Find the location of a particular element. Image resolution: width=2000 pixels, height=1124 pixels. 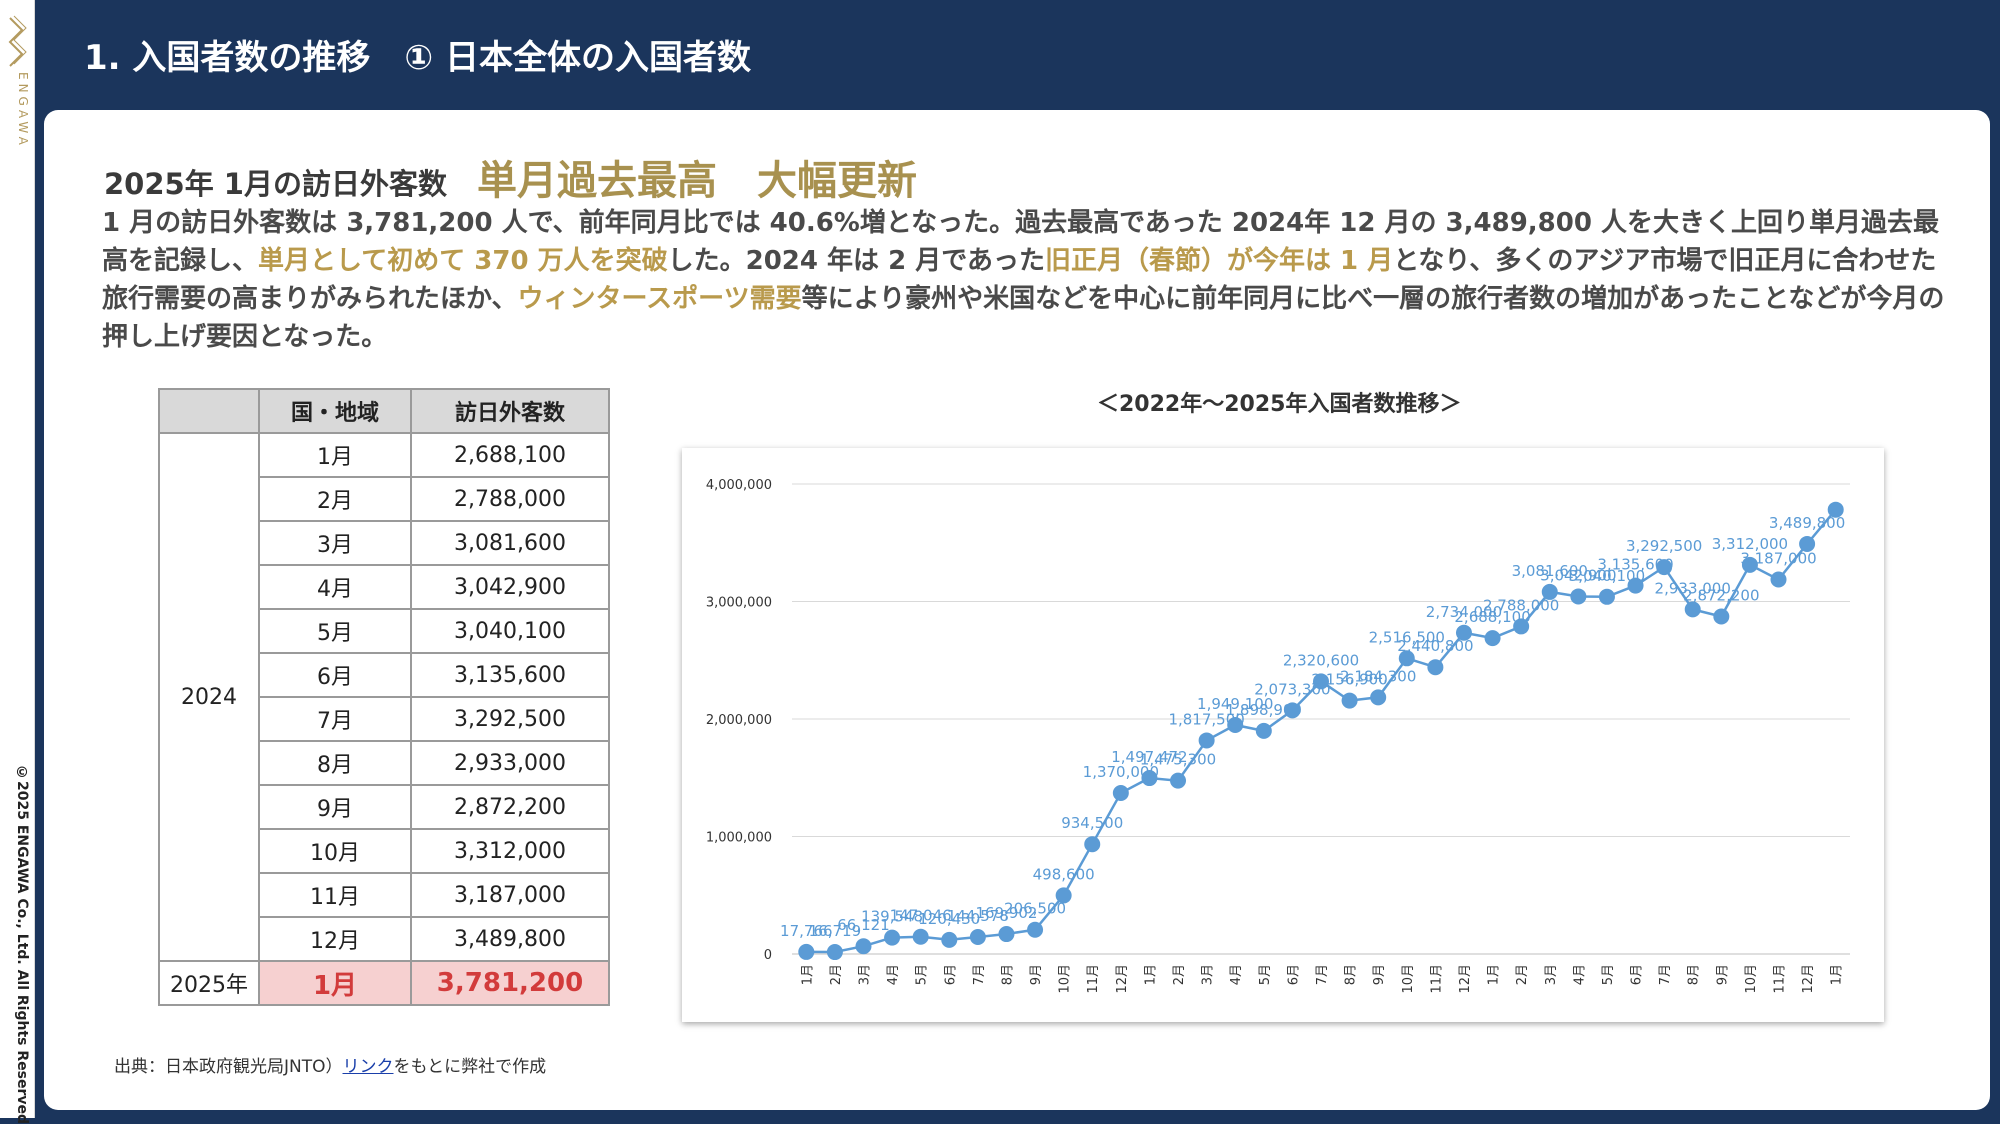

data-label: 66,121 is located at coordinates (863, 925).